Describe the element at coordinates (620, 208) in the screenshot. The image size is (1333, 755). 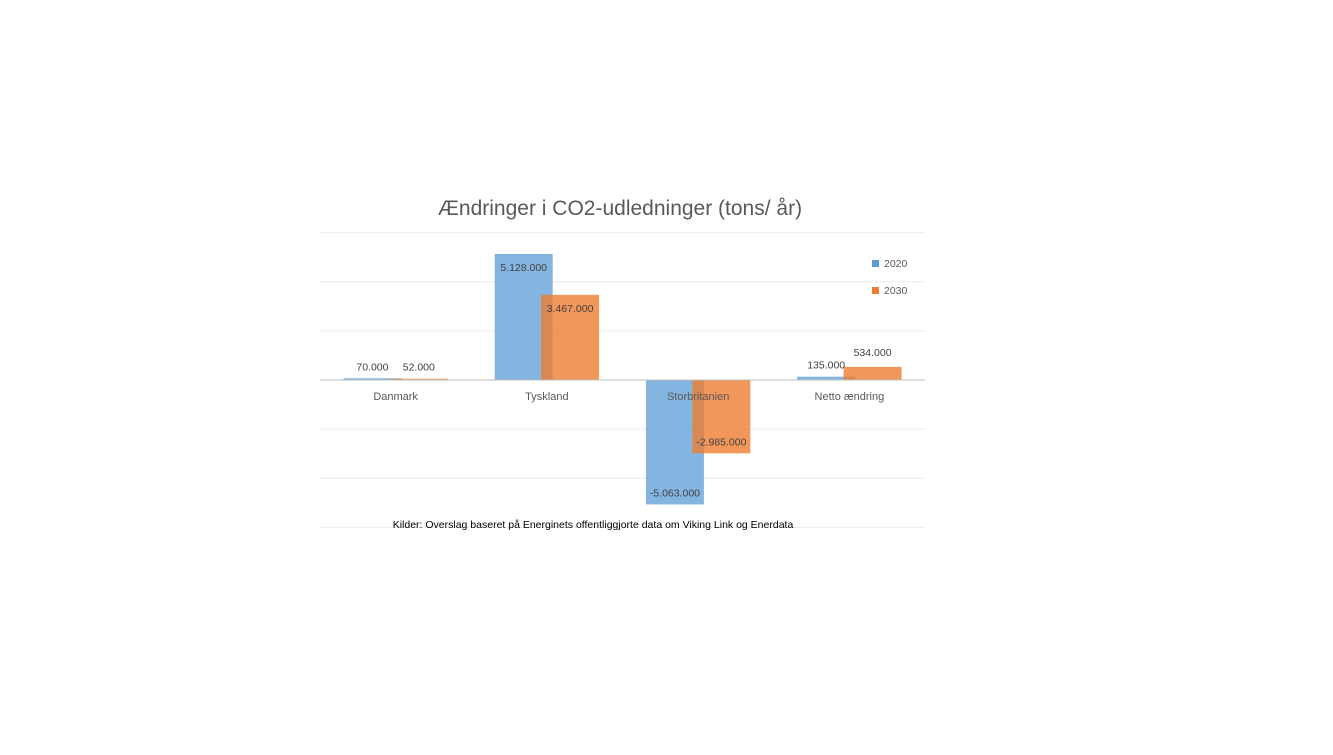
I see `chart-title: Ændringer i CO2-udledninger (tons/ år)` at that location.